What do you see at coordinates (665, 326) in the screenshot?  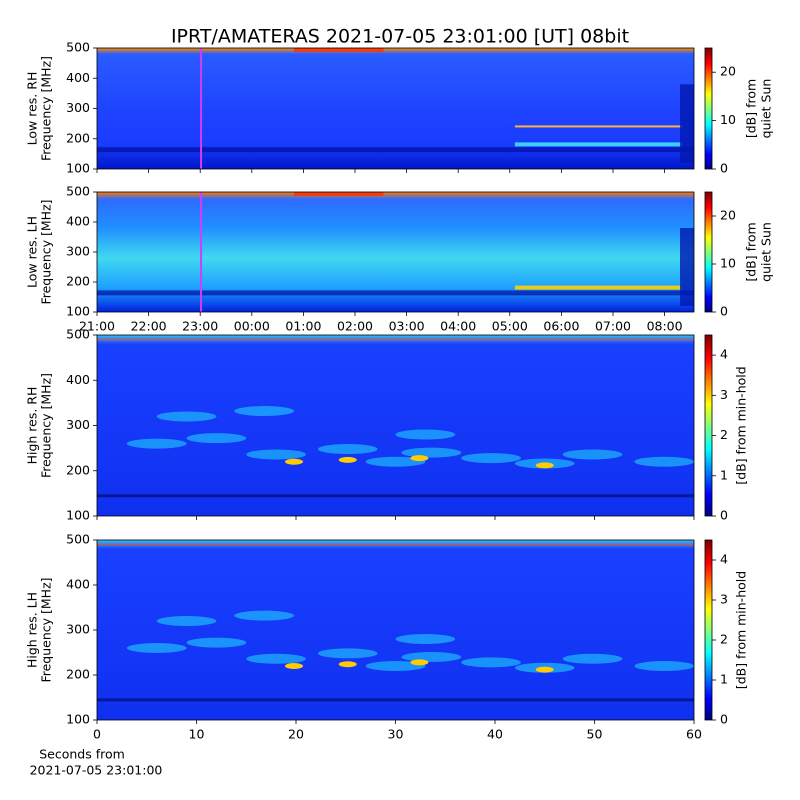 I see `x-tick-label: 08:00` at bounding box center [665, 326].